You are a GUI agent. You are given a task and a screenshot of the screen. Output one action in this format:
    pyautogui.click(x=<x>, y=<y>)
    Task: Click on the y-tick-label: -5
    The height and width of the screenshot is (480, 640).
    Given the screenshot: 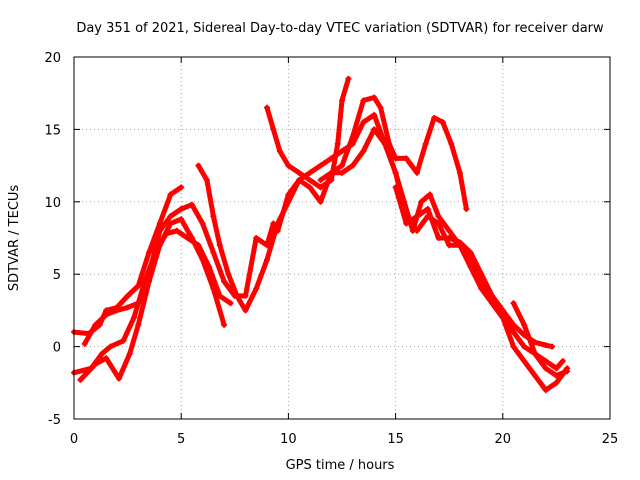 What is the action you would take?
    pyautogui.click(x=54, y=420)
    